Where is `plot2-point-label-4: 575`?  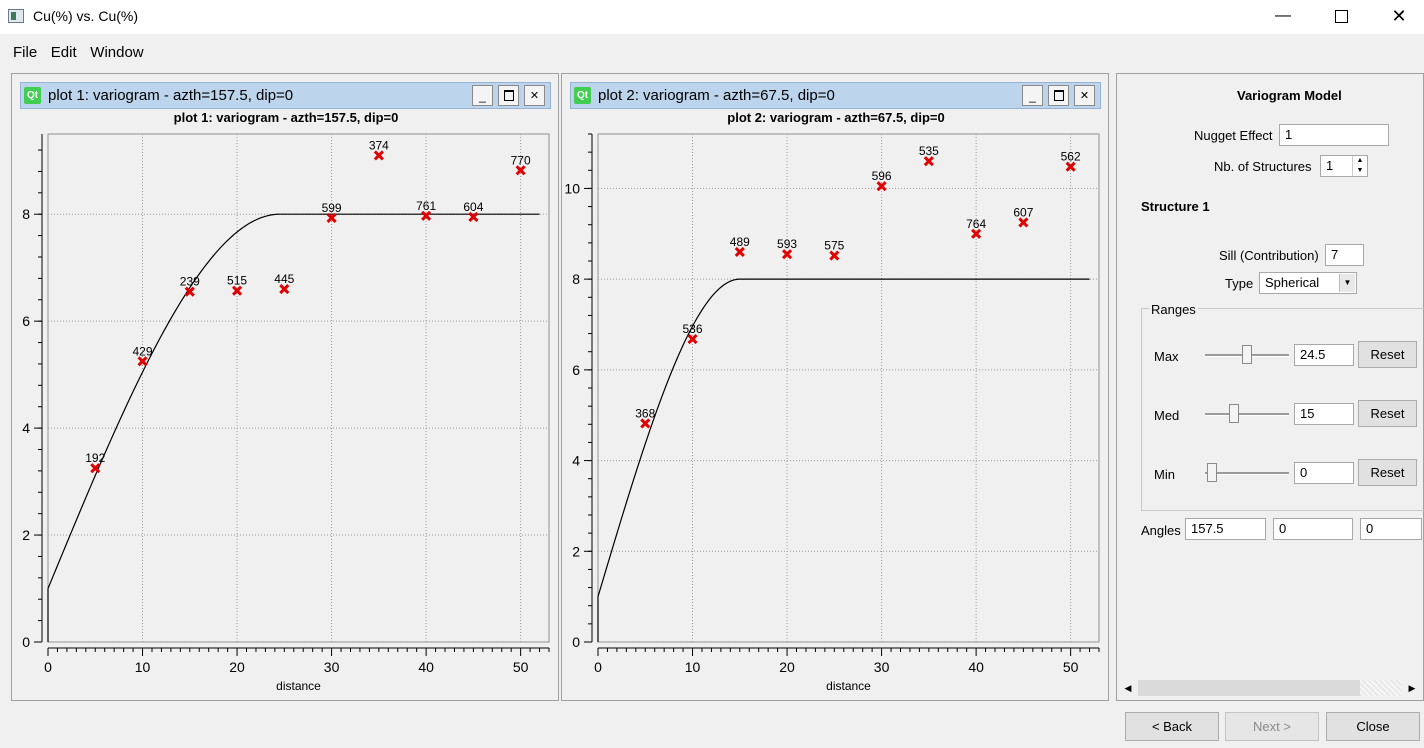
plot2-point-label-4: 575 is located at coordinates (834, 246).